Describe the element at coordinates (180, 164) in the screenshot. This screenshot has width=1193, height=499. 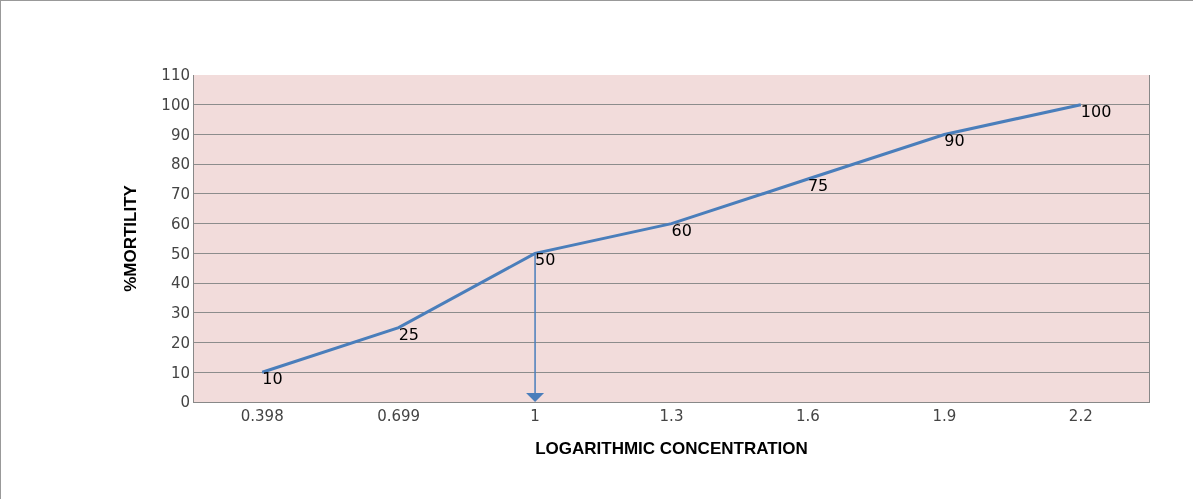
I see `y-tick-label: 80` at that location.